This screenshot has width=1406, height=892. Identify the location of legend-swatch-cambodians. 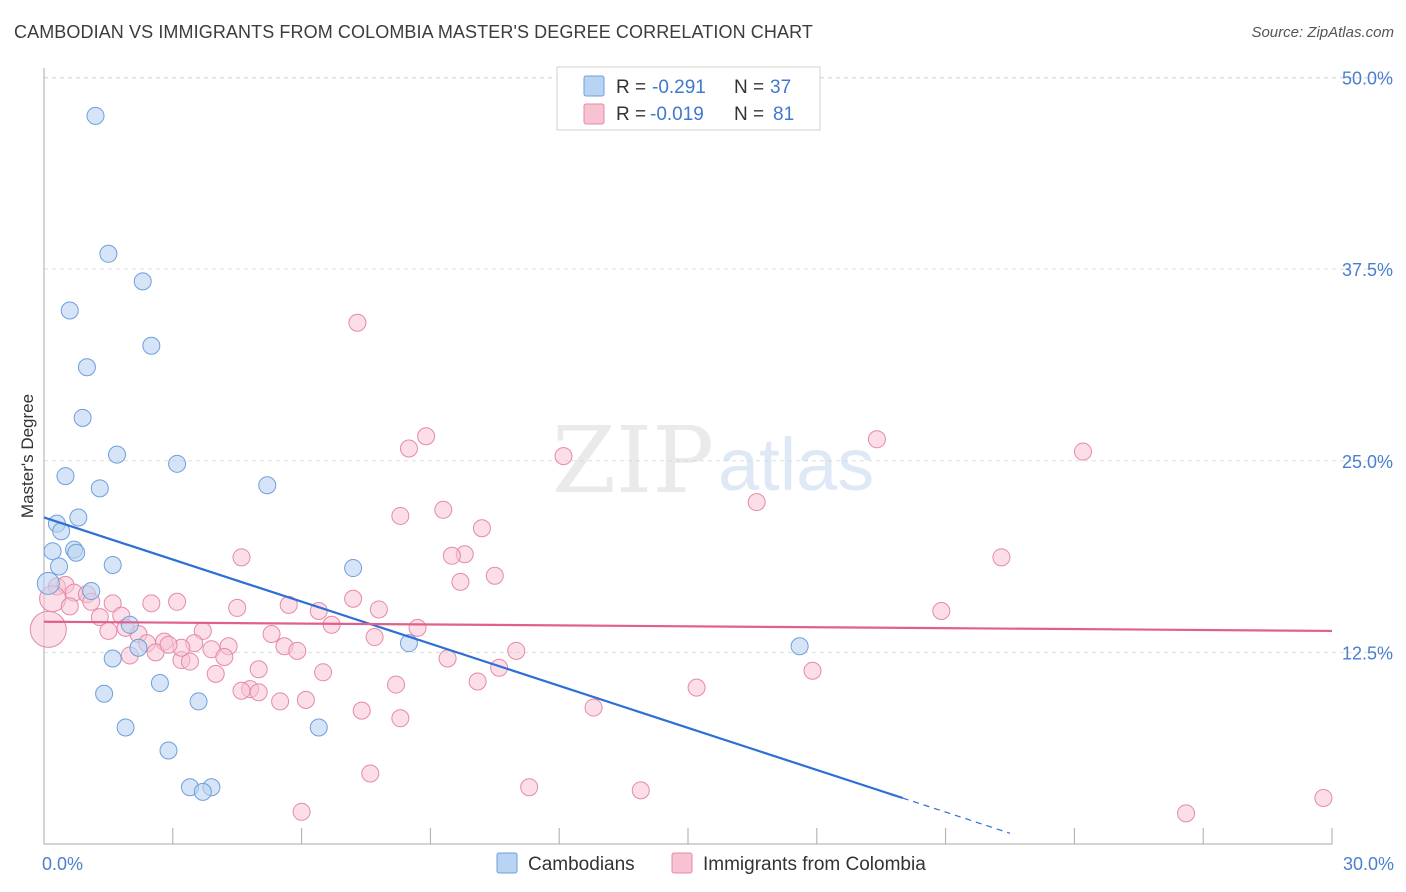
(594, 86).